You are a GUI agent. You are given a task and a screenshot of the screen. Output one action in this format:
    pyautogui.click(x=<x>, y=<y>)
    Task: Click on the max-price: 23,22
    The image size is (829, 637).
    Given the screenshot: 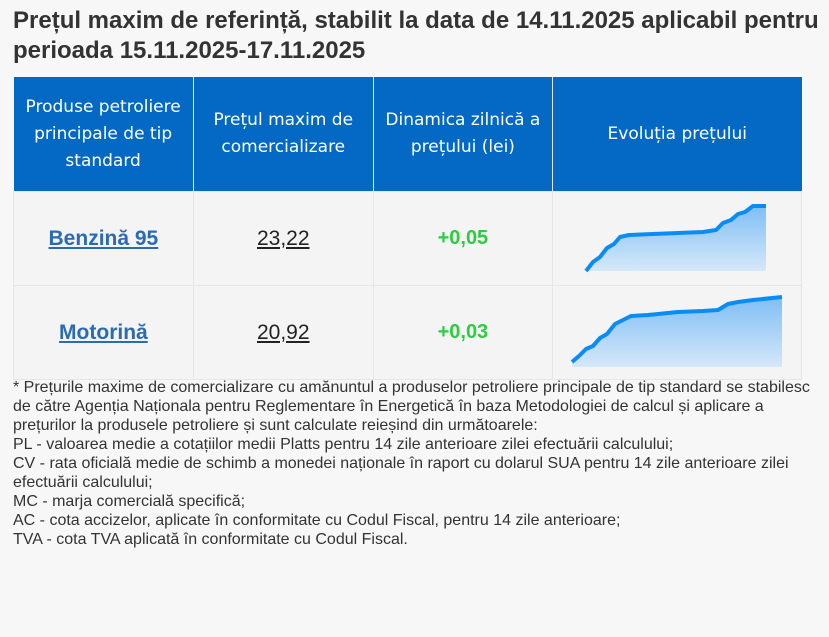 What is the action you would take?
    pyautogui.click(x=283, y=238)
    